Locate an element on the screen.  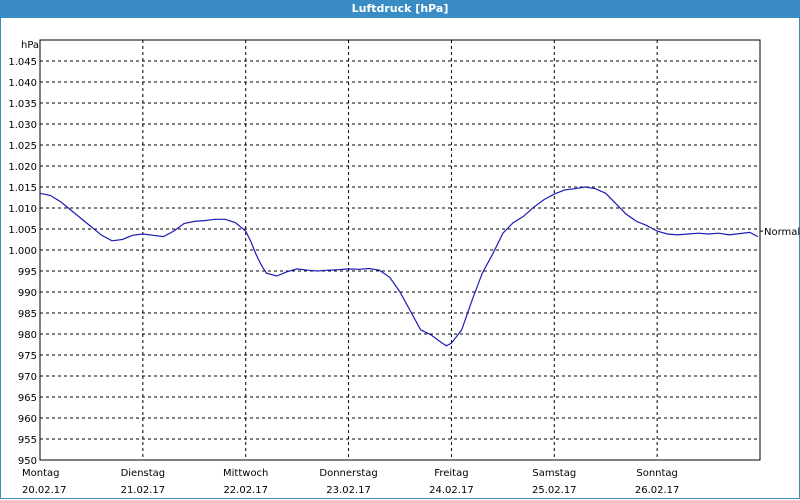
y-tick-label: 1.020 is located at coordinates (22, 167).